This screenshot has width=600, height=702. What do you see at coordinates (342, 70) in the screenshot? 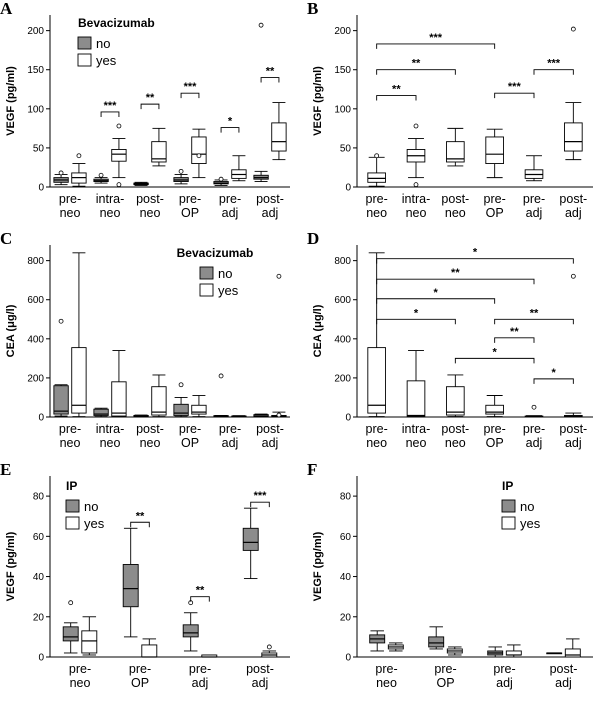
I see `panel-b-ytick-label: 150` at bounding box center [342, 70].